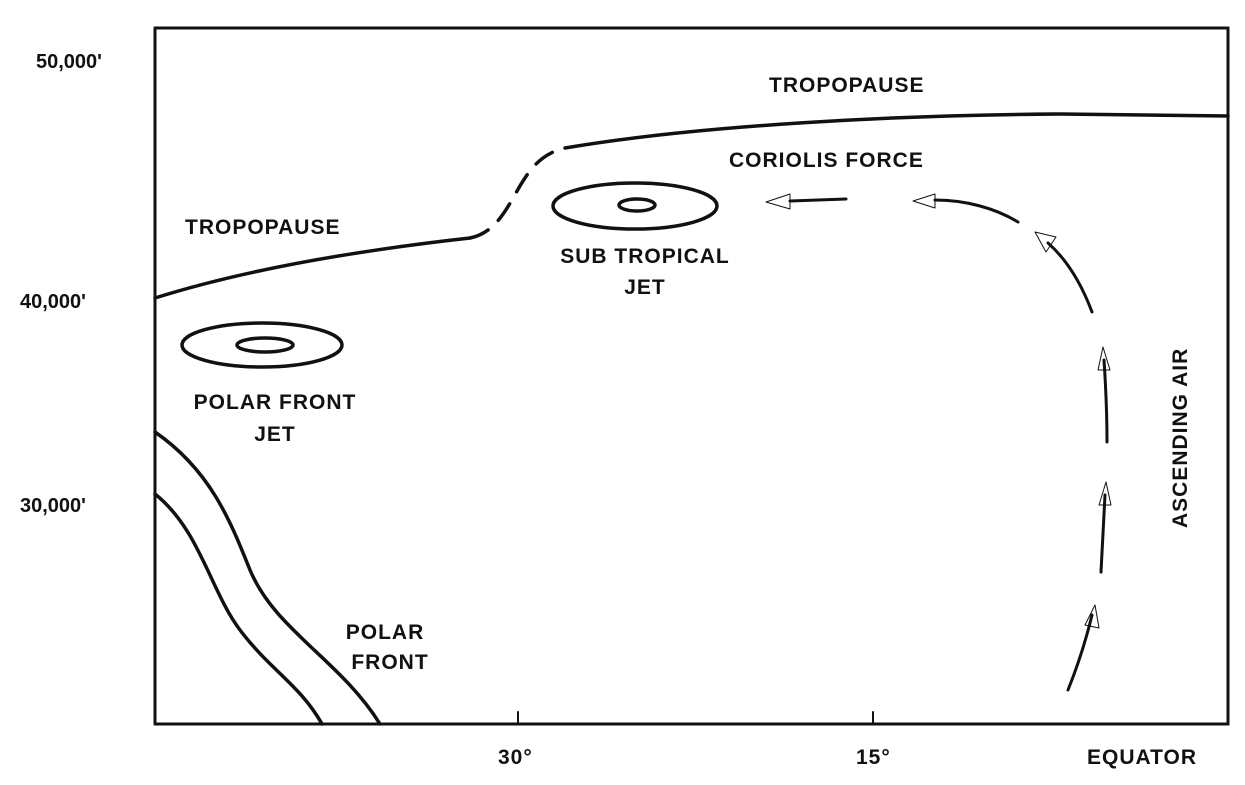 This screenshot has width=1245, height=785. Describe the element at coordinates (873, 757) in the screenshot. I see `x-label-15-degrees: 15°` at that location.